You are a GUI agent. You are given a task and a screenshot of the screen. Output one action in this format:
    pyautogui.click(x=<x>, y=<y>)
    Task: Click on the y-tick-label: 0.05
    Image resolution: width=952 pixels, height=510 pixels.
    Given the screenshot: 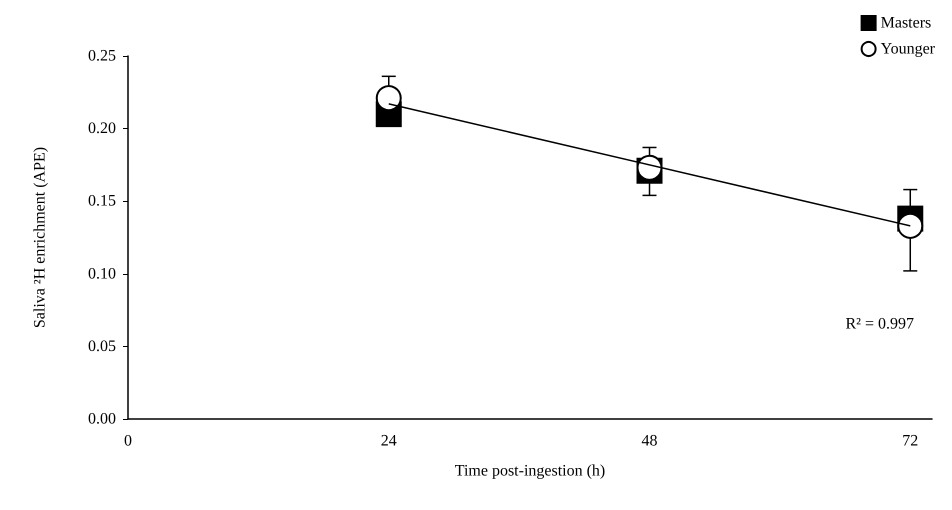 What is the action you would take?
    pyautogui.click(x=102, y=346)
    